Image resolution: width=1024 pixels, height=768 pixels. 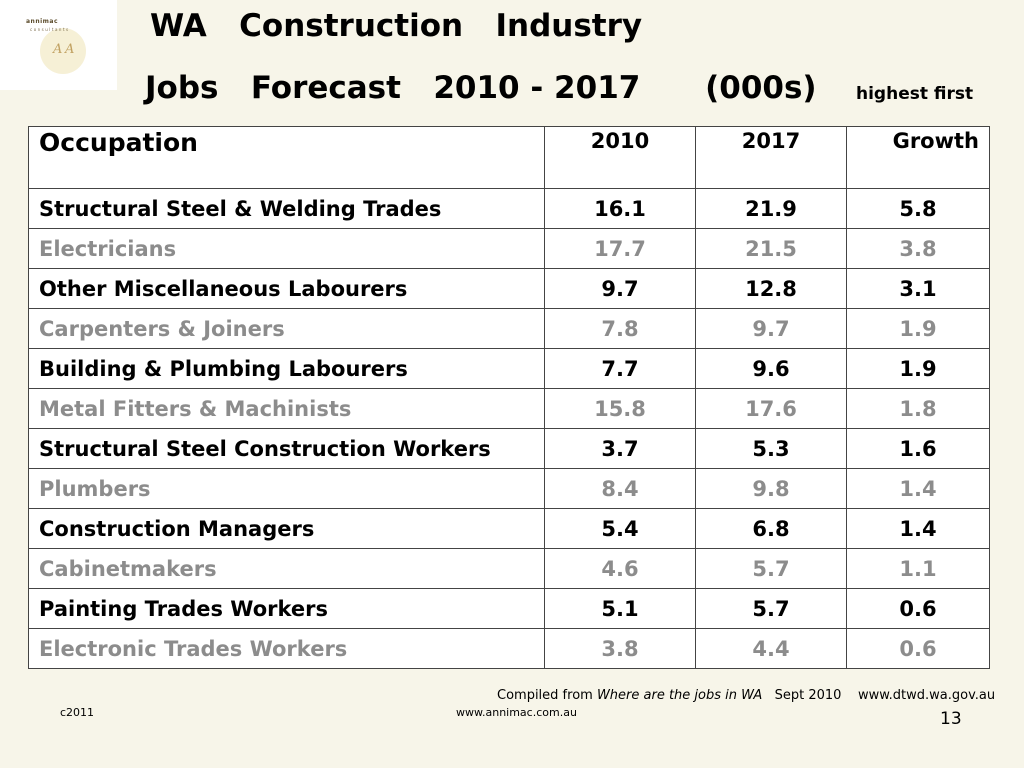 What do you see at coordinates (620, 408) in the screenshot?
I see `value-2010-cell: 15.8` at bounding box center [620, 408].